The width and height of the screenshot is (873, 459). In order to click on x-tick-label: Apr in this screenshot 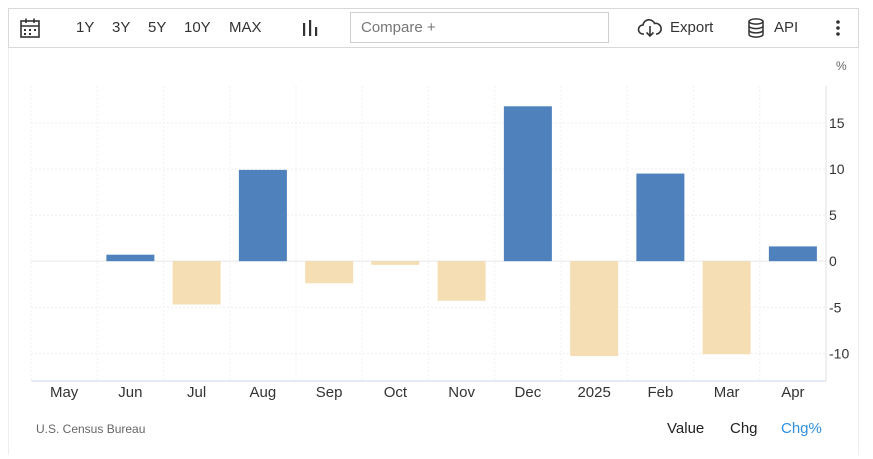, I will do `click(792, 392)`.